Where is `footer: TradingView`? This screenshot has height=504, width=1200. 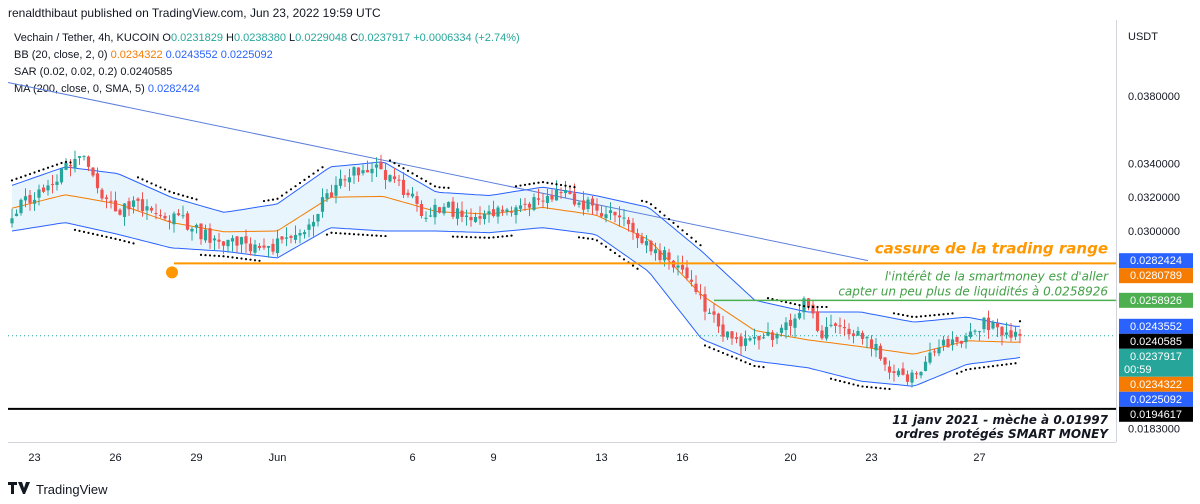
footer: TradingView is located at coordinates (58, 489).